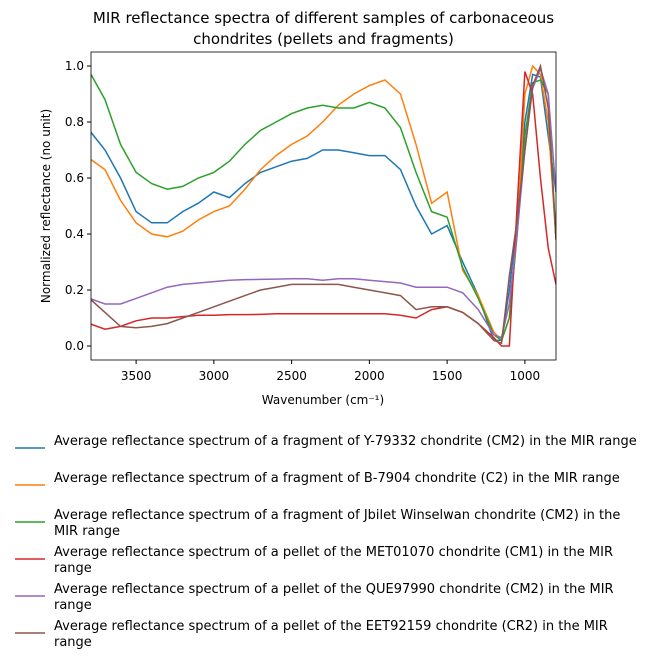 The image size is (647, 666). What do you see at coordinates (323, 400) in the screenshot?
I see `x-axis-label: Wavenumber (cm⁻¹)` at bounding box center [323, 400].